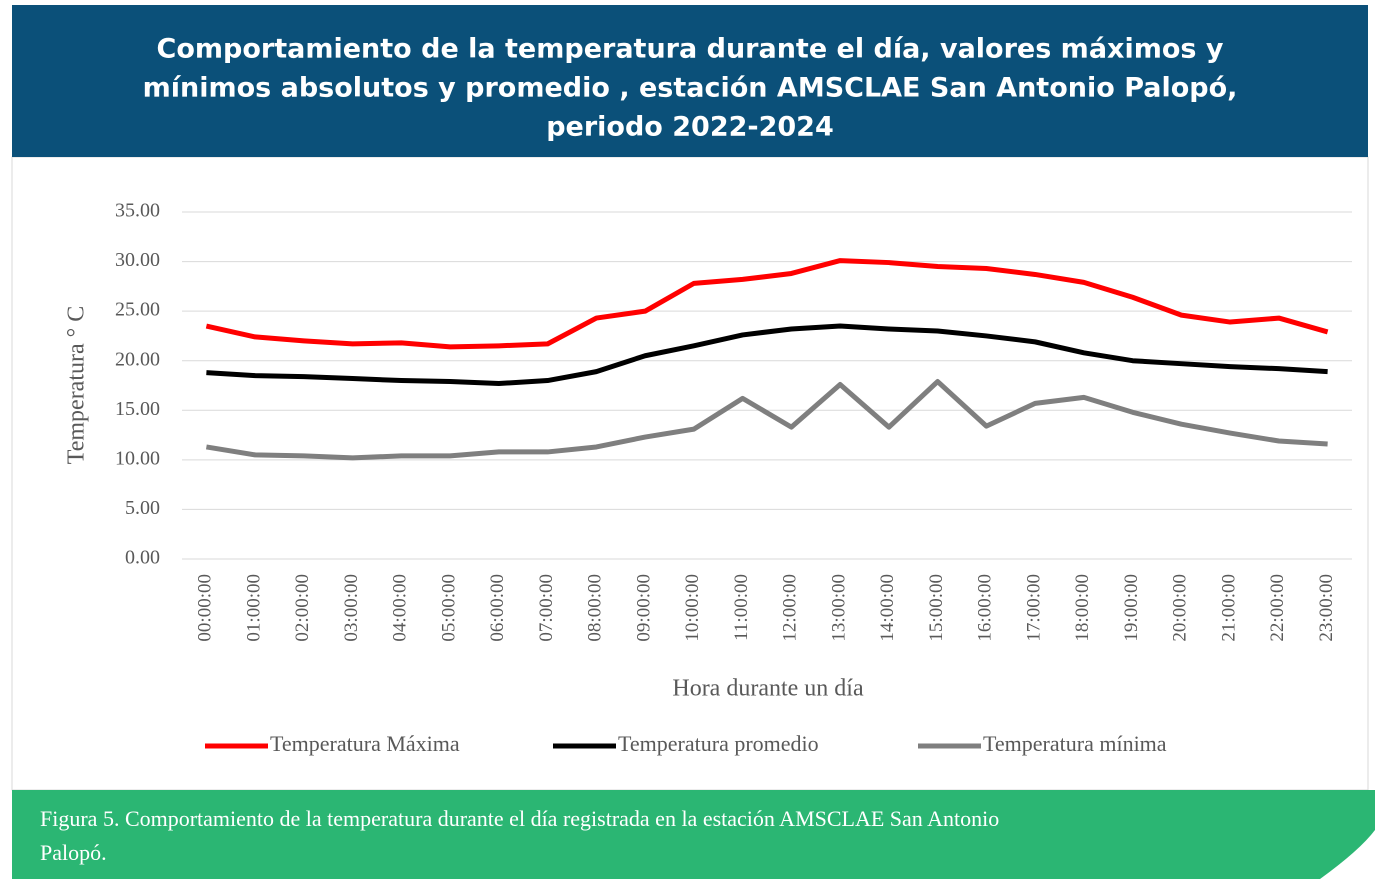  I want to click on x-tick-label: 14:00:00, so click(887, 608).